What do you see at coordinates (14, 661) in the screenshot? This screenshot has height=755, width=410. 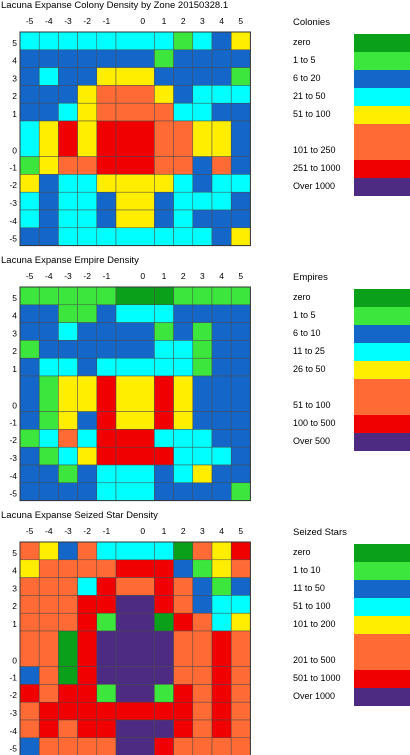 I see `y-tick-label: 0` at bounding box center [14, 661].